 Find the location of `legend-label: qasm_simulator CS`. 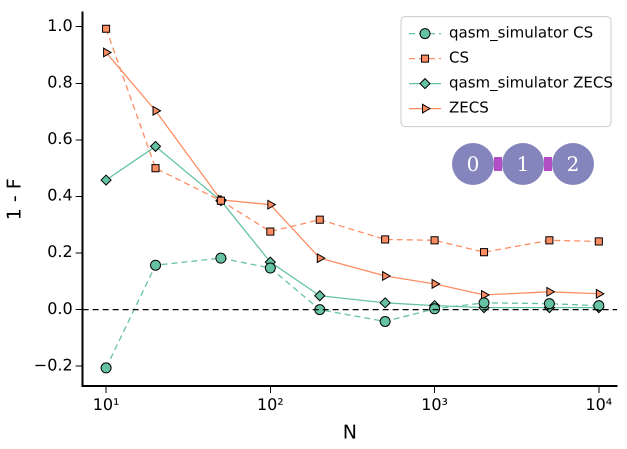

legend-label: qasm_simulator CS is located at coordinates (521, 32).